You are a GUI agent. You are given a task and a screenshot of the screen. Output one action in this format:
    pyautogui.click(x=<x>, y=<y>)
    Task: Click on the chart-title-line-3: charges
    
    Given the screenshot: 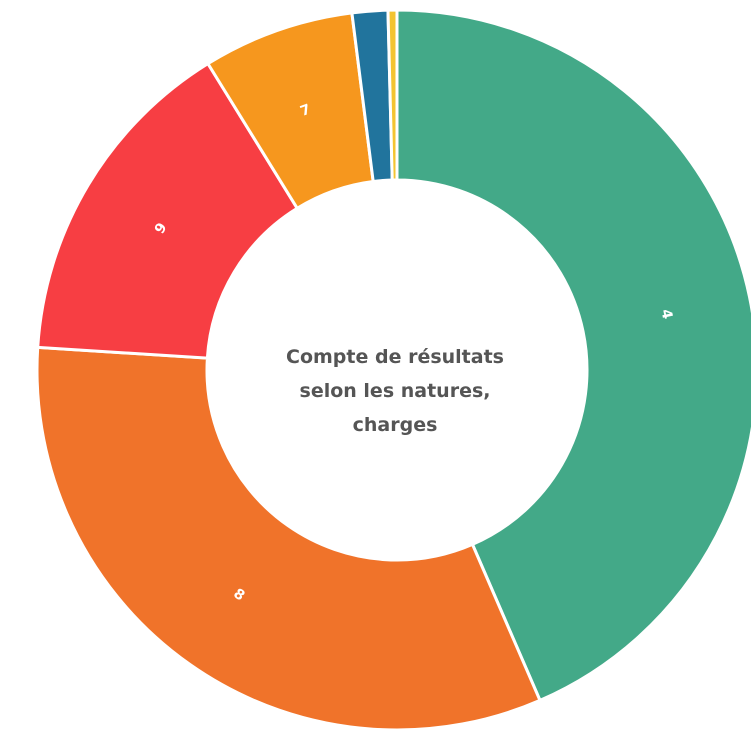 What is the action you would take?
    pyautogui.click(x=395, y=425)
    